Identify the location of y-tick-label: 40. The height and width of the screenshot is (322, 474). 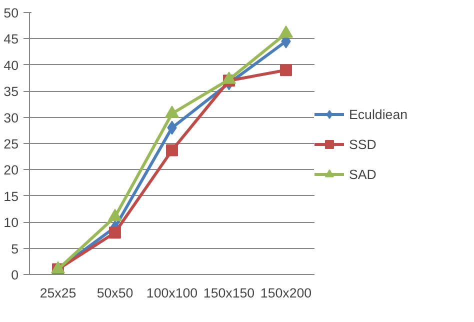
(11, 65).